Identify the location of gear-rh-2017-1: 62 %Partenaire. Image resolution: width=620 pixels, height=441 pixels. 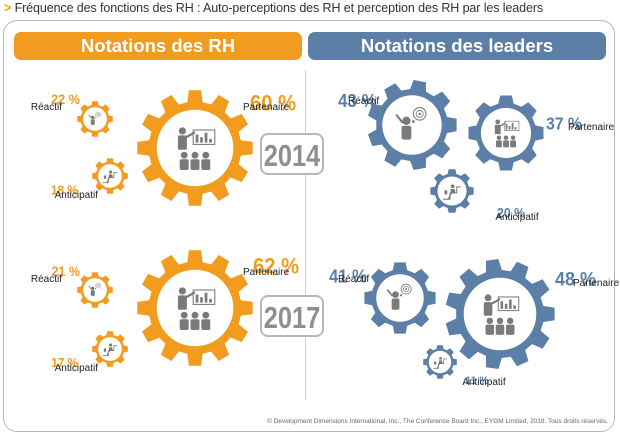
(218, 308).